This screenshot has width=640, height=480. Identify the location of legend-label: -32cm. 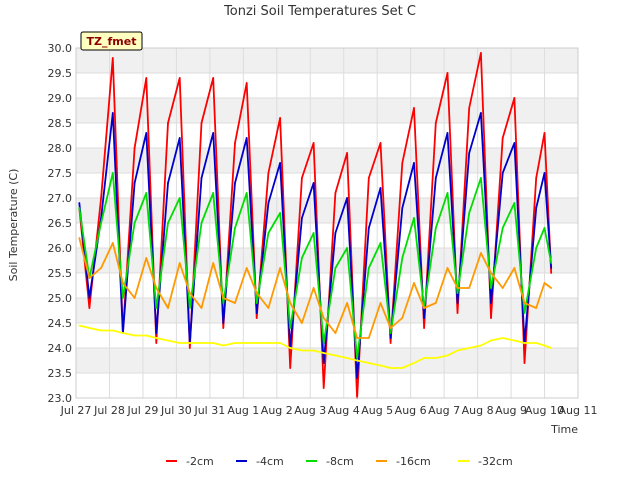
(495, 461).